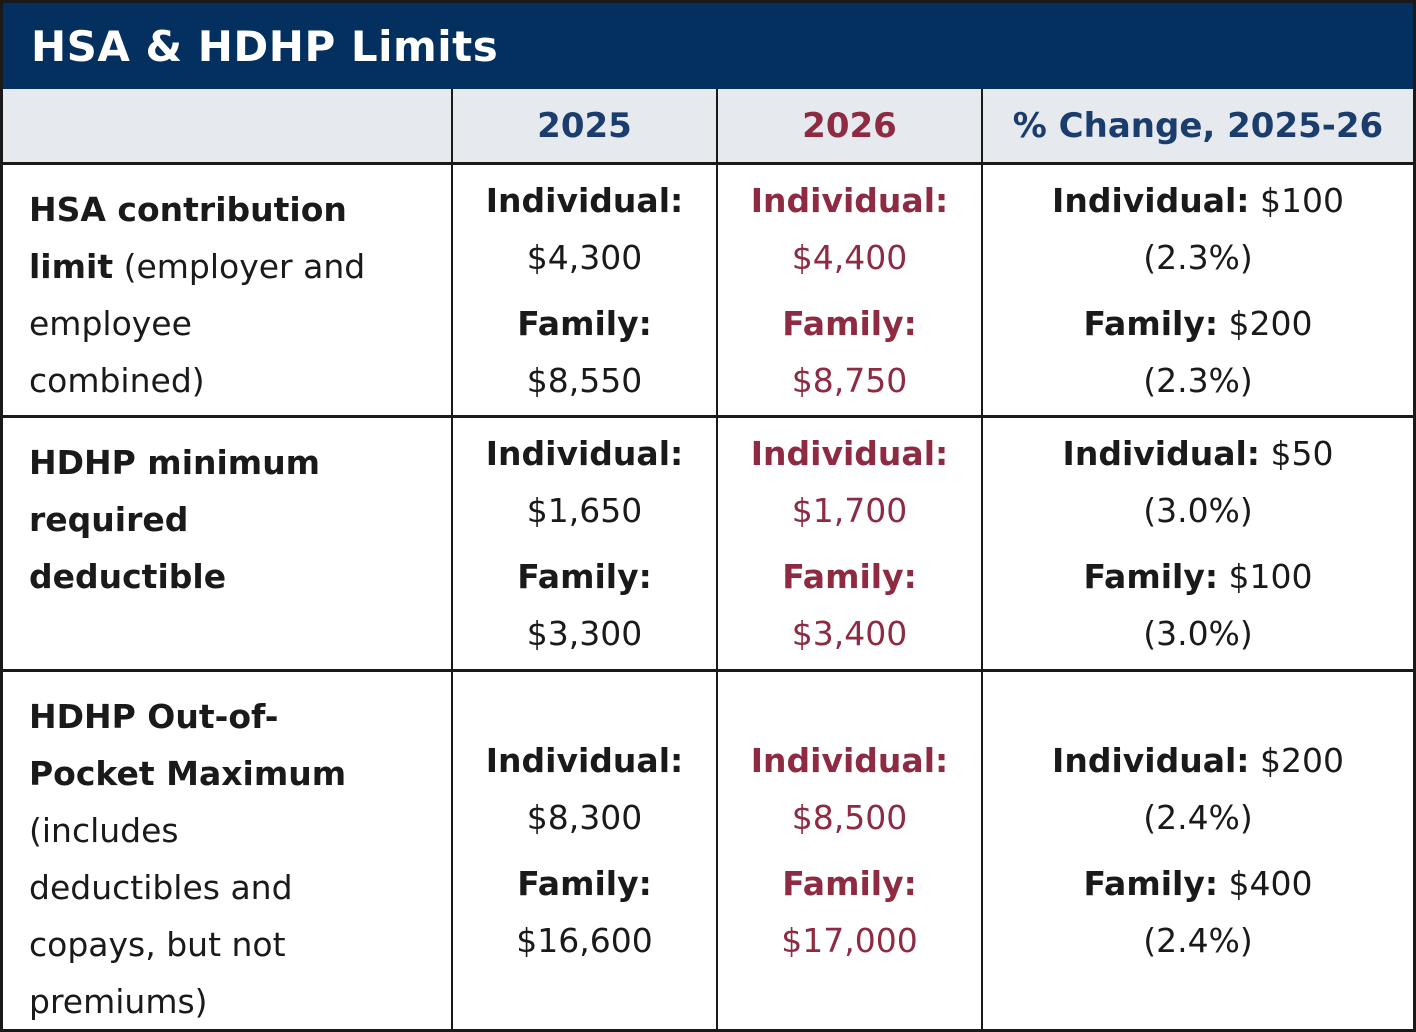 The width and height of the screenshot is (1416, 1032). Describe the element at coordinates (584, 510) in the screenshot. I see `value-amount: $1,650` at that location.